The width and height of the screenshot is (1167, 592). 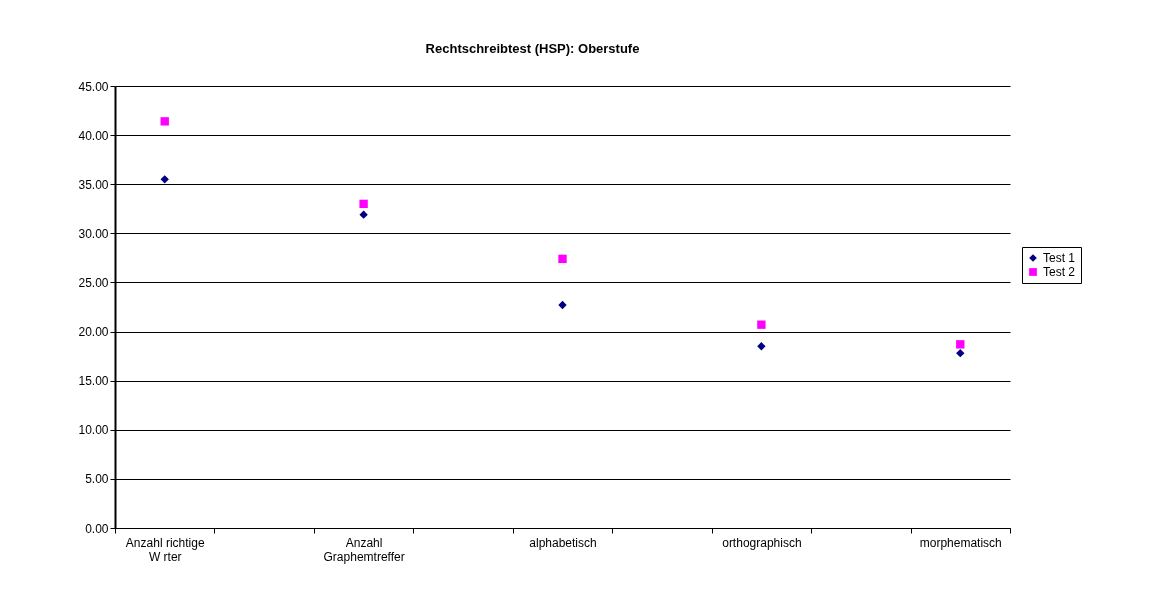 What do you see at coordinates (93, 381) in the screenshot?
I see `y-tick-label: 15.00` at bounding box center [93, 381].